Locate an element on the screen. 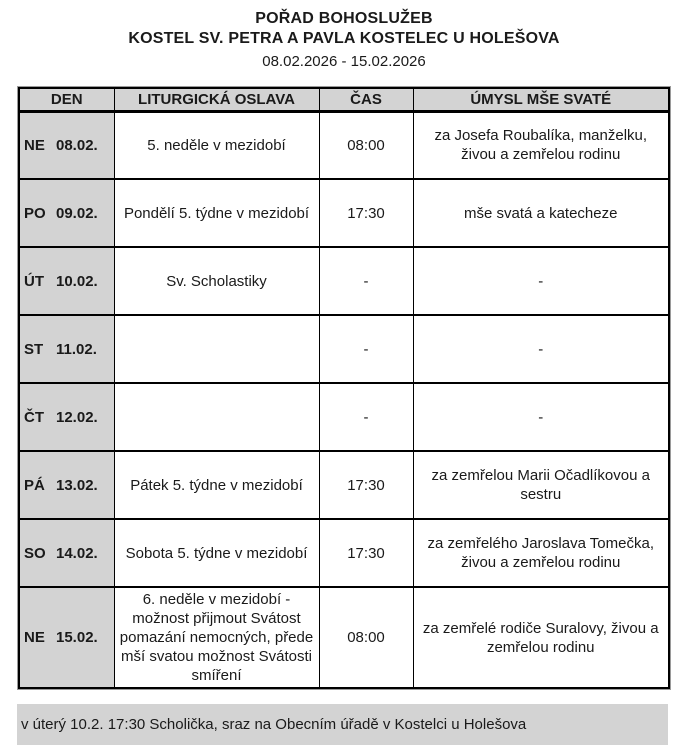  table-row: ÚT 10.02. Sv. Scholastiky - - is located at coordinates (344, 281).